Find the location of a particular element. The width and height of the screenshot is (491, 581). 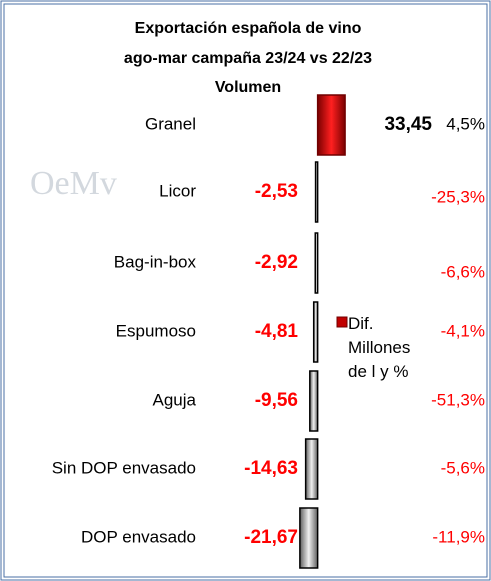

percent-label: -11,9% is located at coordinates (458, 536).